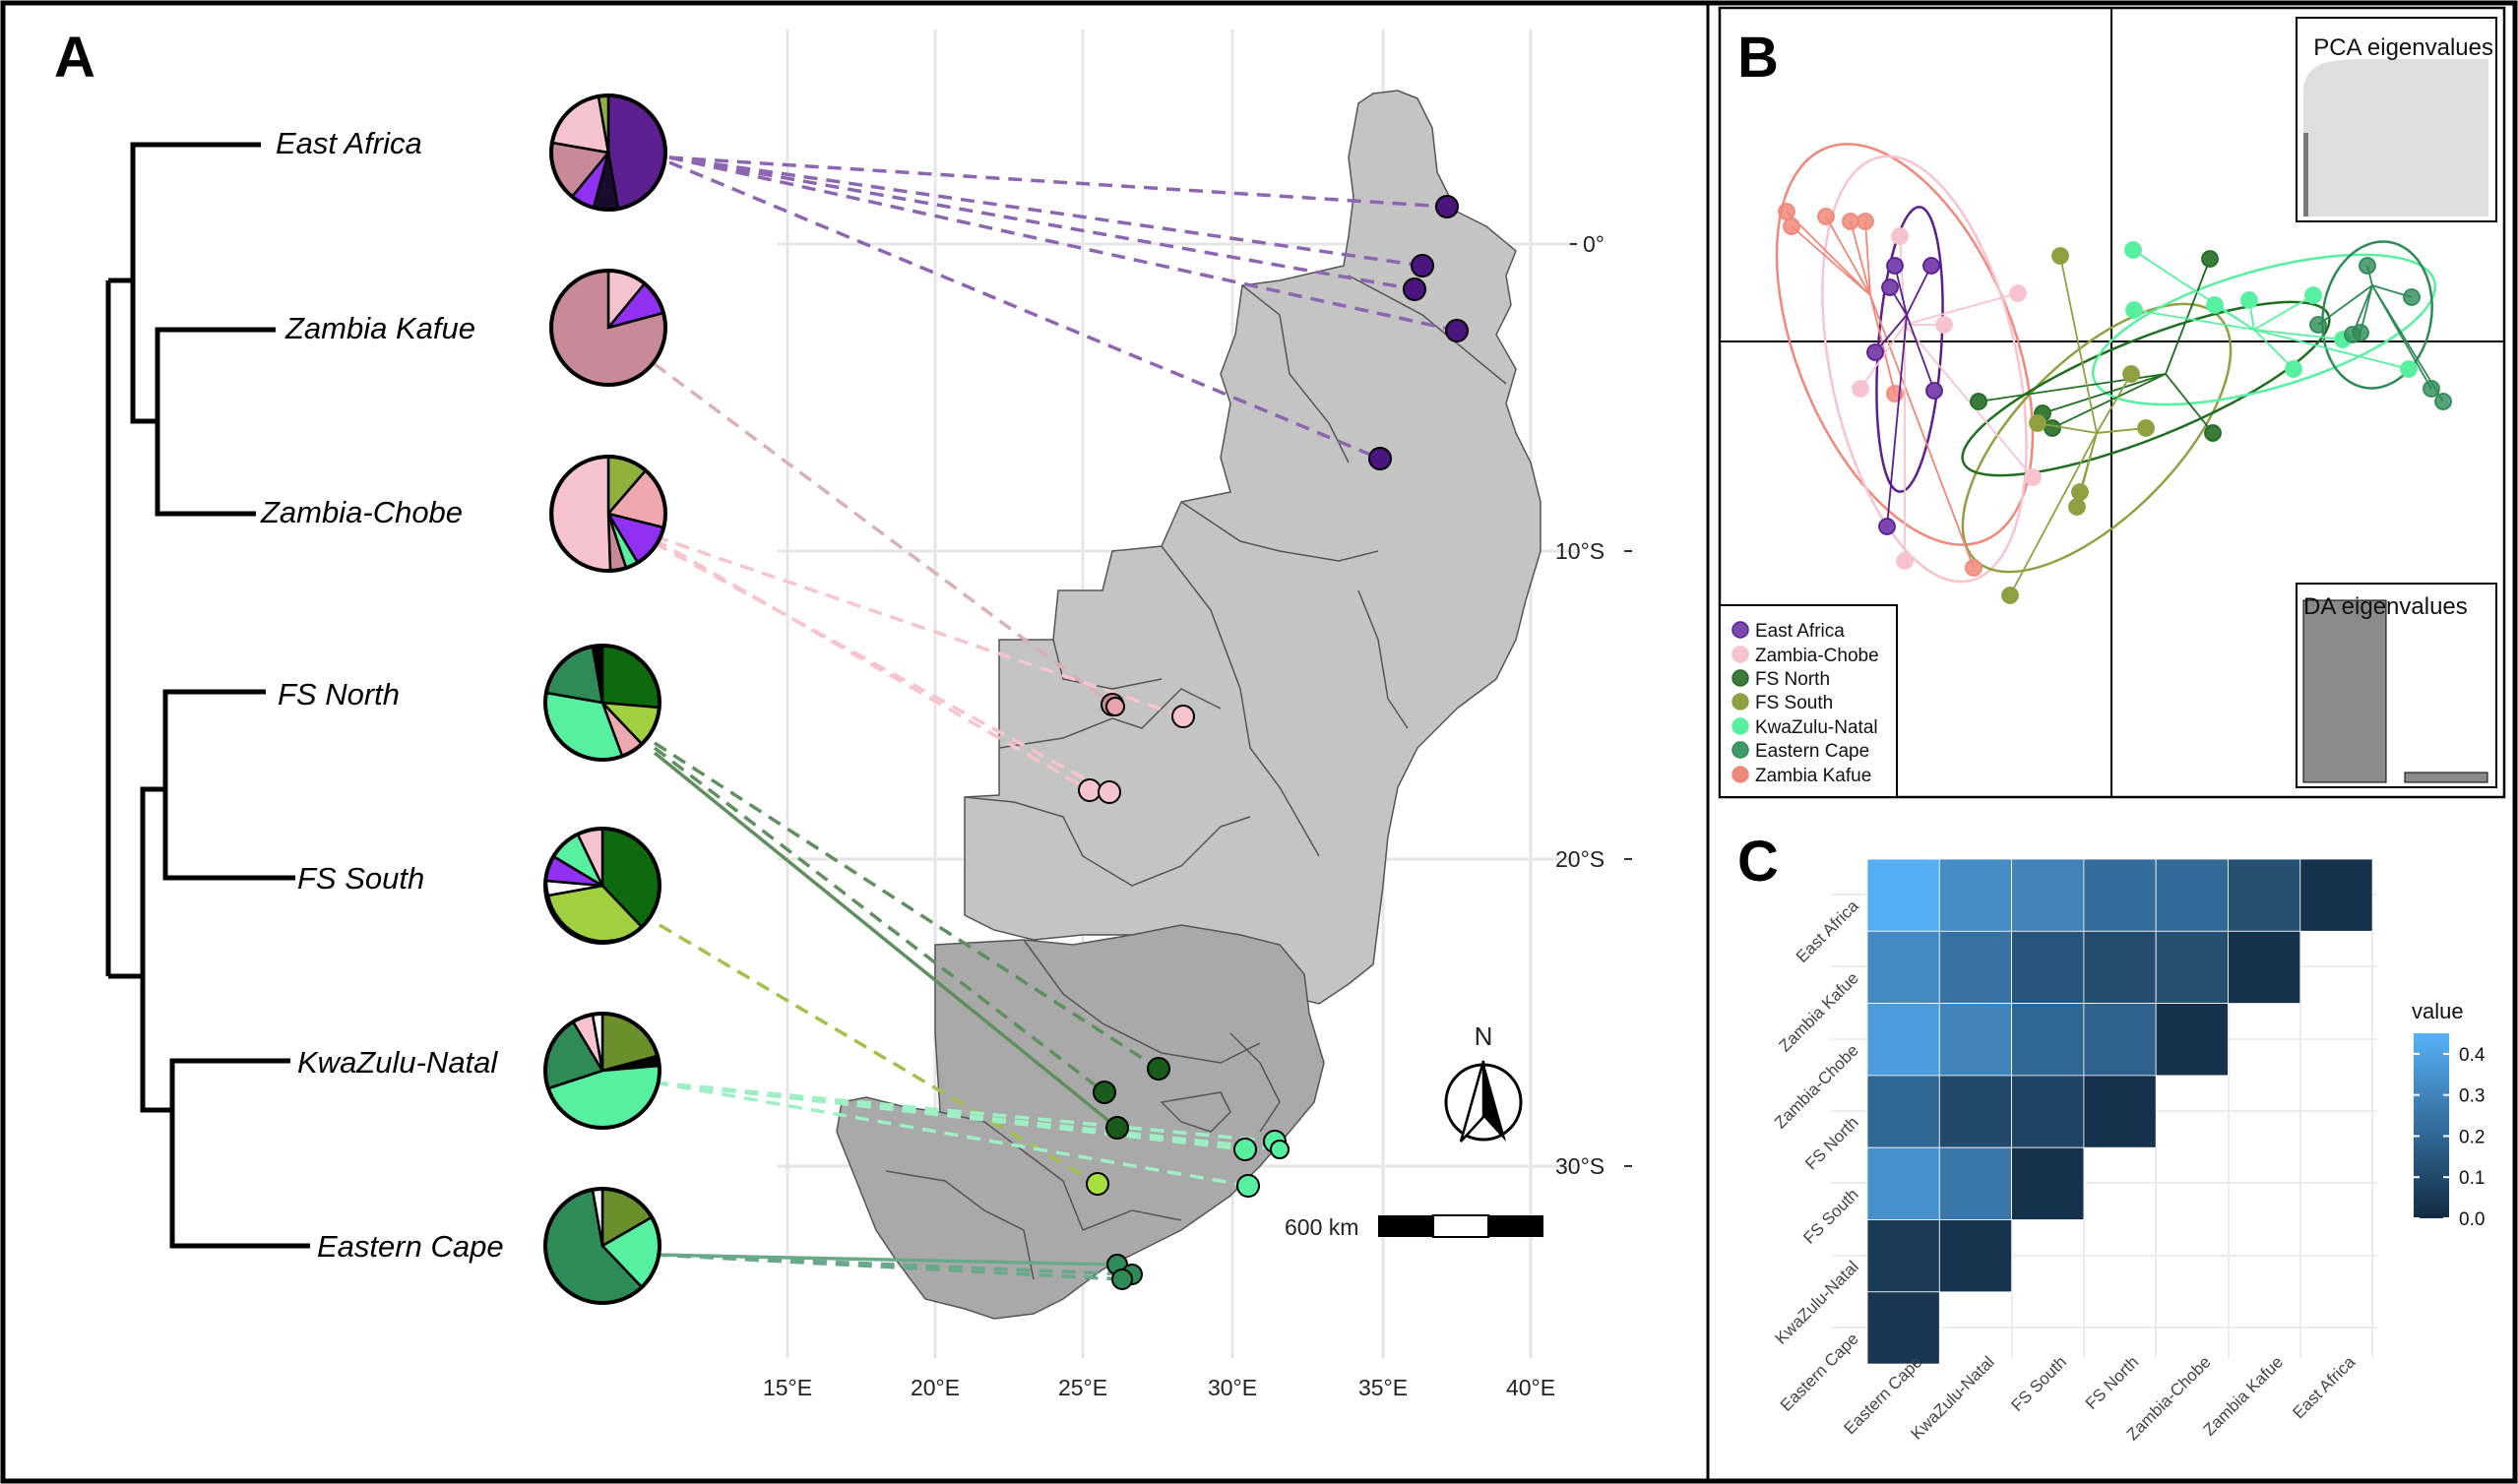  I want to click on lat-tick: 0°, so click(1594, 244).